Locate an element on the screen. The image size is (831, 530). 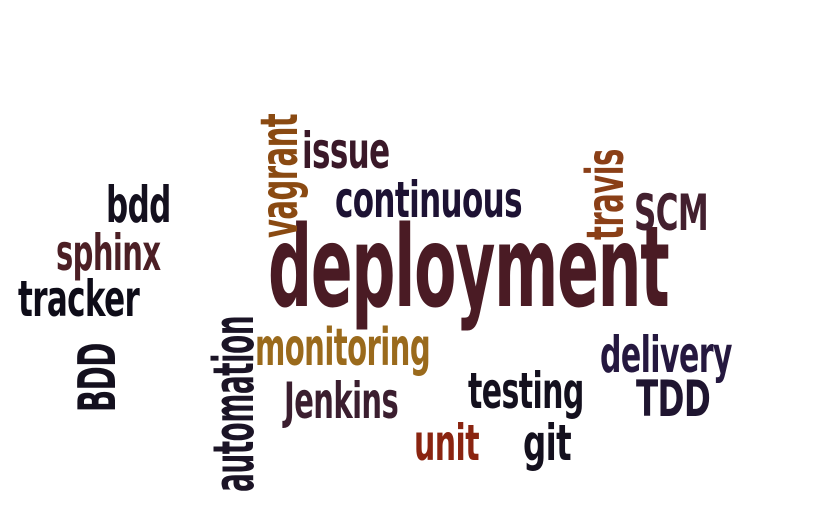
word-deployment: deployment is located at coordinates (469, 268).